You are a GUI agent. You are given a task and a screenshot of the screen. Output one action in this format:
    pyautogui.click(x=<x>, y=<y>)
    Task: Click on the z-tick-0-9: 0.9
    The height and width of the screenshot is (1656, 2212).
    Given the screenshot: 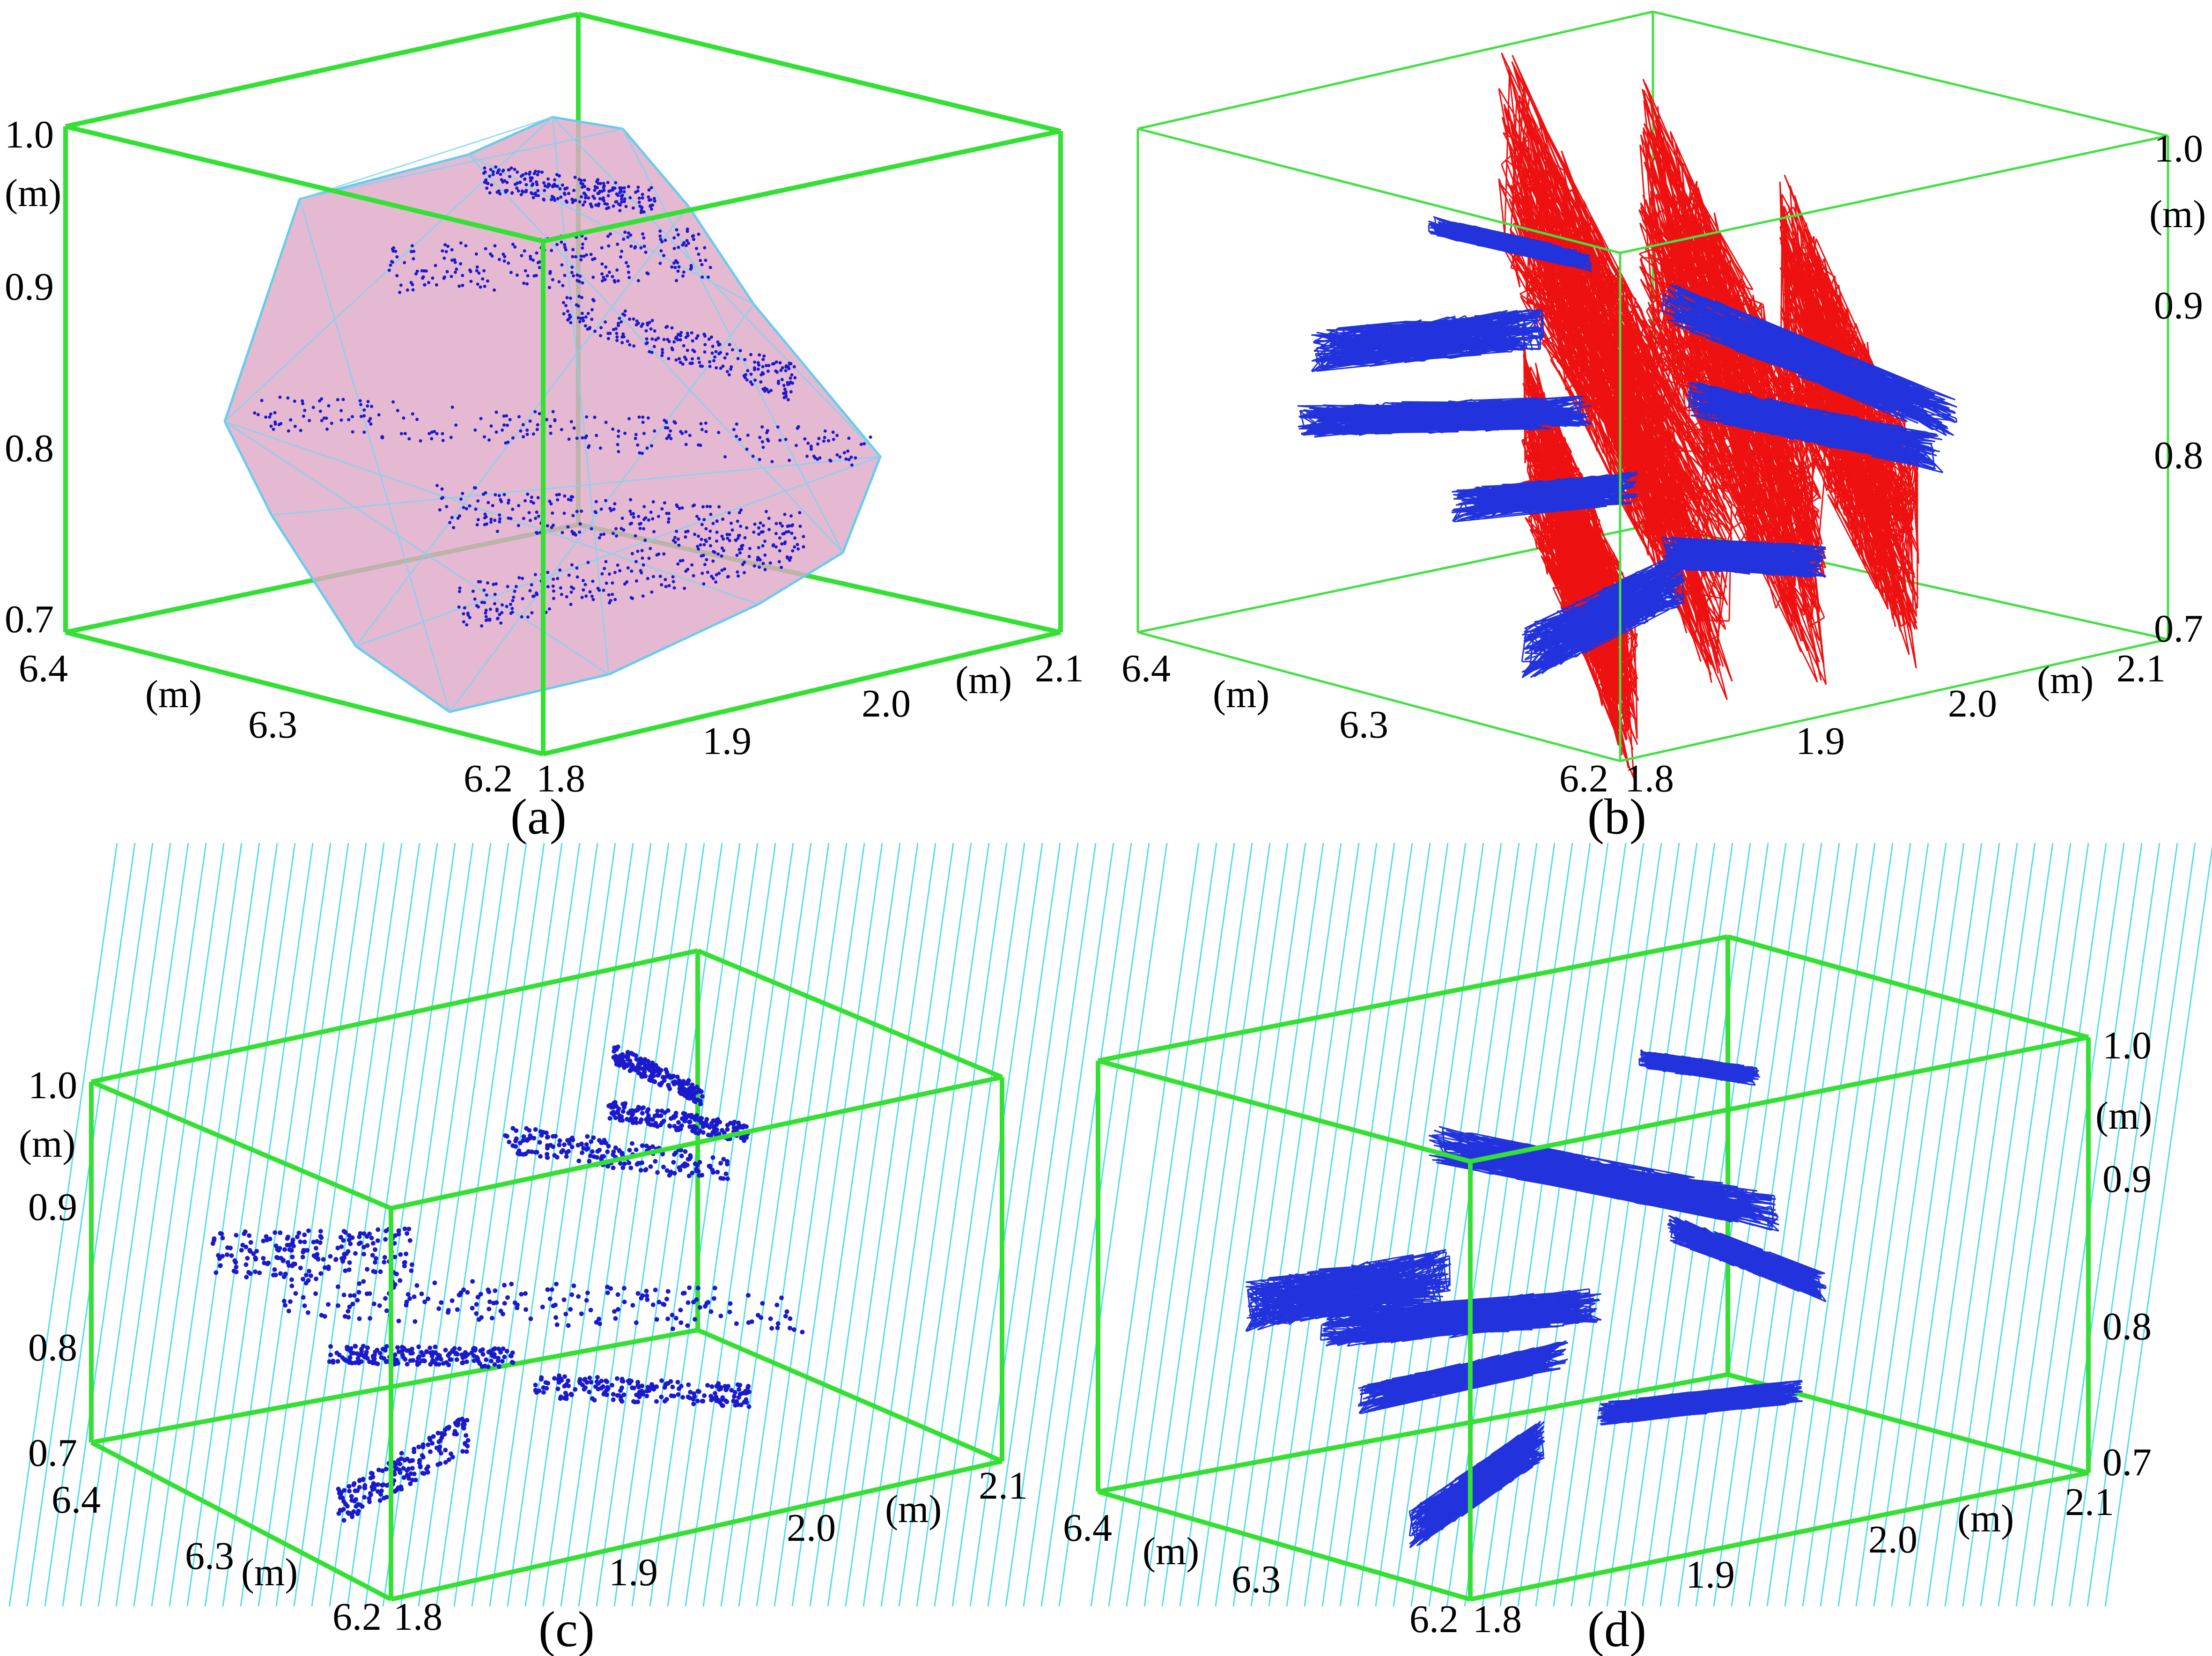 What is the action you would take?
    pyautogui.click(x=29, y=287)
    